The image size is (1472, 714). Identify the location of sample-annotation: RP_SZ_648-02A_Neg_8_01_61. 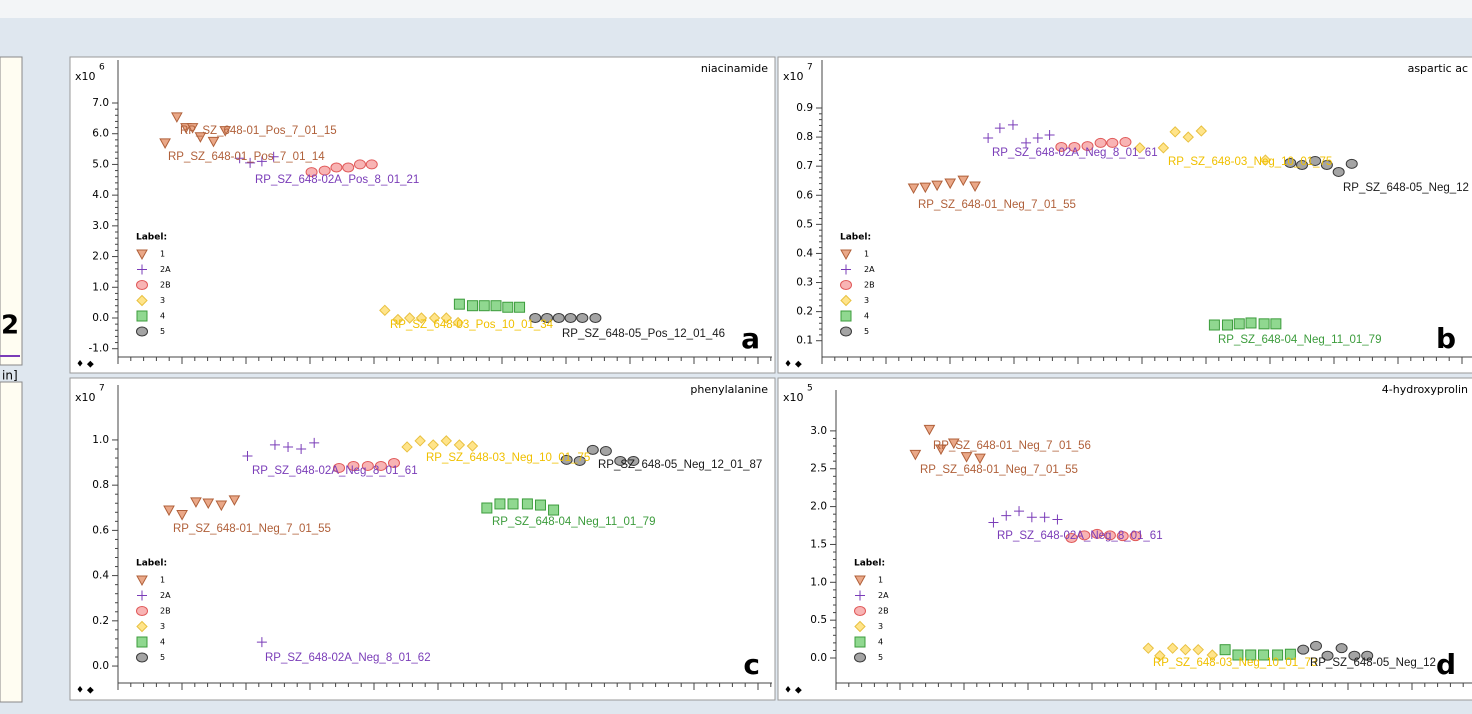
(335, 471).